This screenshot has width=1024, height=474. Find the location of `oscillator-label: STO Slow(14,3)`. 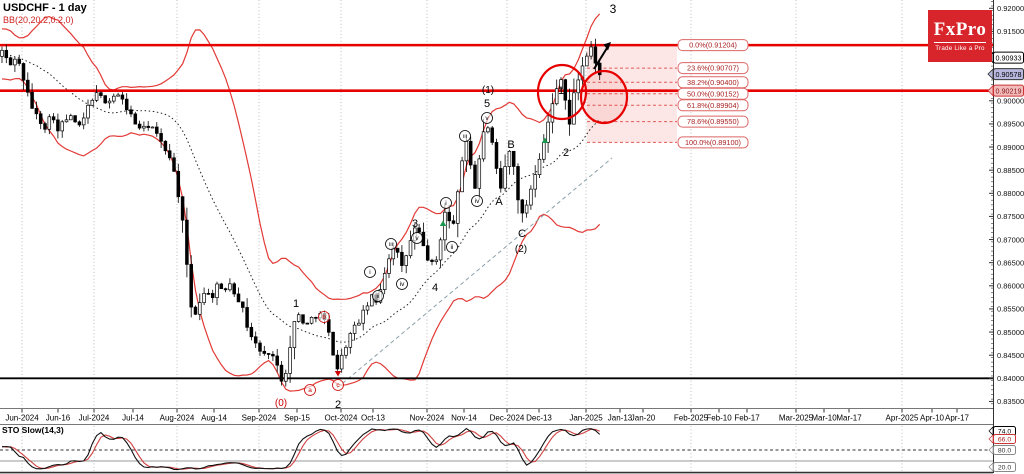

oscillator-label: STO Slow(14,3) is located at coordinates (33, 430).